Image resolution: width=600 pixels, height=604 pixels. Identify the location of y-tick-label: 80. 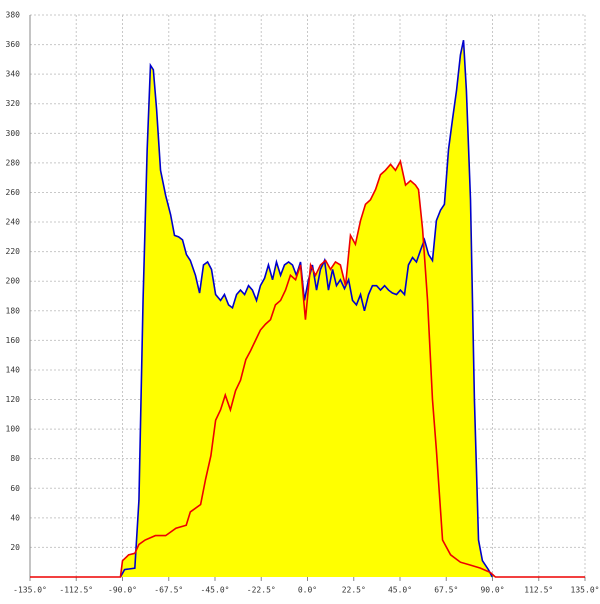
(15, 458).